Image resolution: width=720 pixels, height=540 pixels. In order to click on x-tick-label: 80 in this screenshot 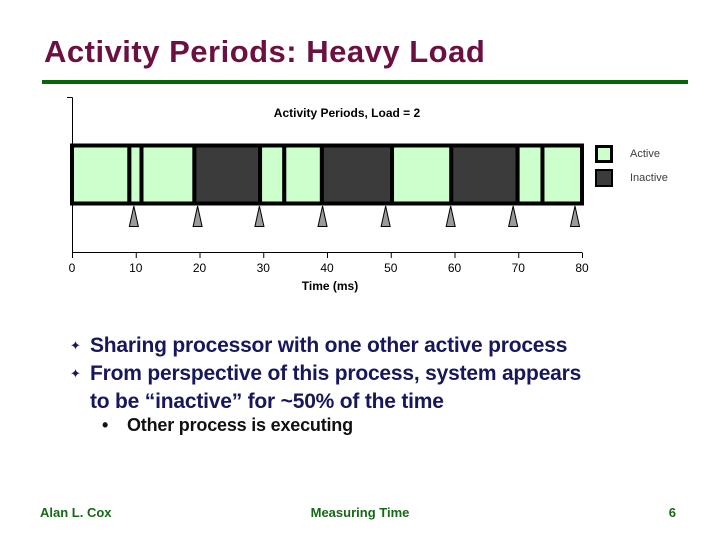, I will do `click(582, 268)`.